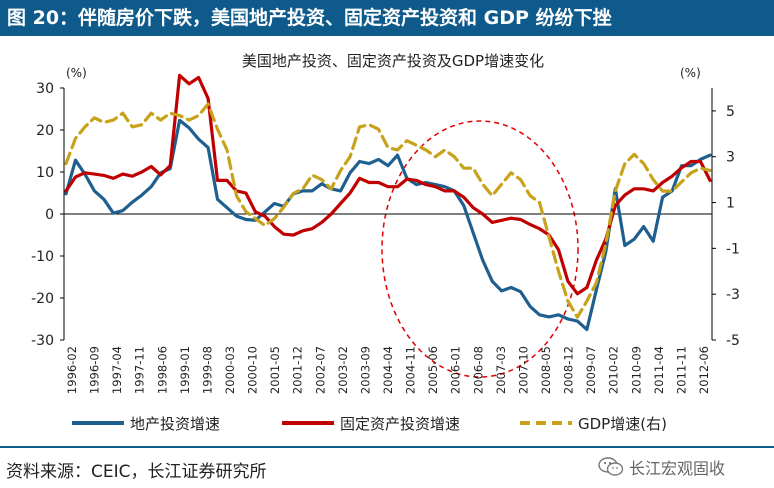 The width and height of the screenshot is (774, 488). What do you see at coordinates (76, 73) in the screenshot?
I see `left-axis-unit: (%)` at bounding box center [76, 73].